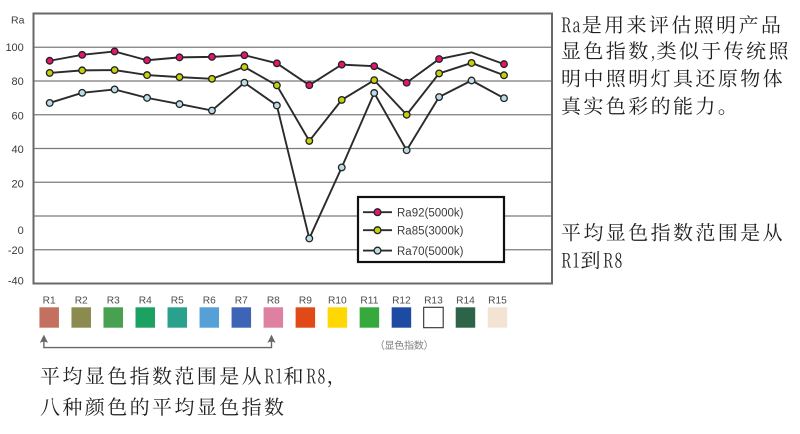 The image size is (800, 434). Describe the element at coordinates (273, 301) in the screenshot. I see `svg-text: R8` at that location.